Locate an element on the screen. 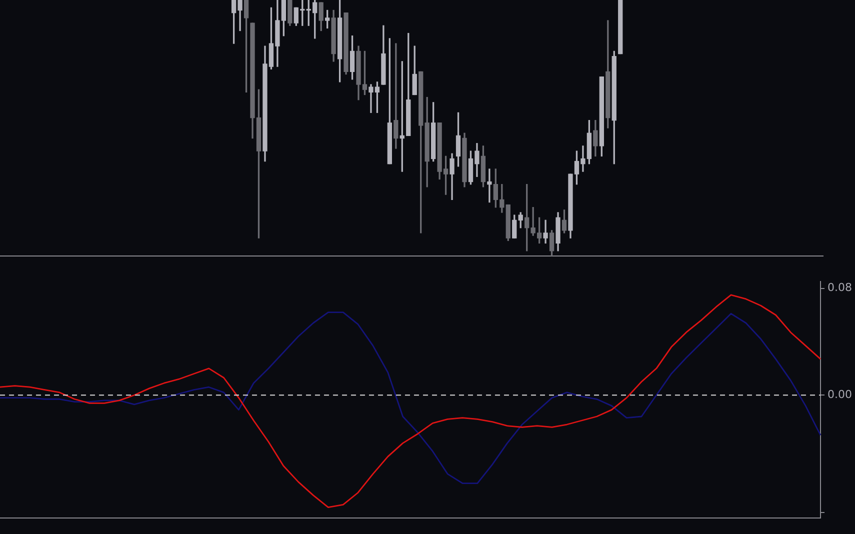  y-tick-label: 0.00 is located at coordinates (840, 394).